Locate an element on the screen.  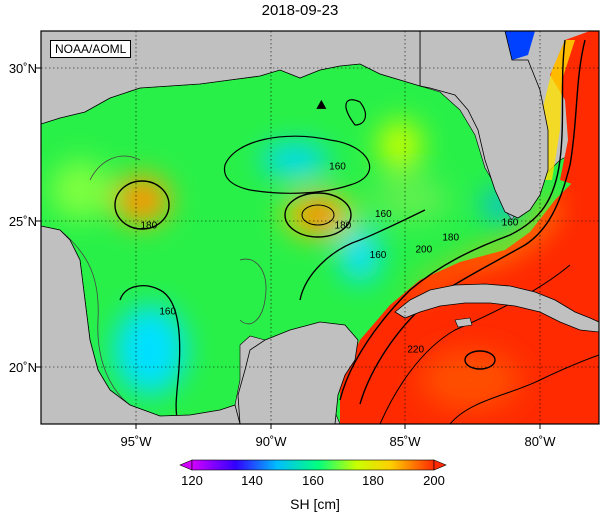
contour-label-2: 180 is located at coordinates (343, 226).